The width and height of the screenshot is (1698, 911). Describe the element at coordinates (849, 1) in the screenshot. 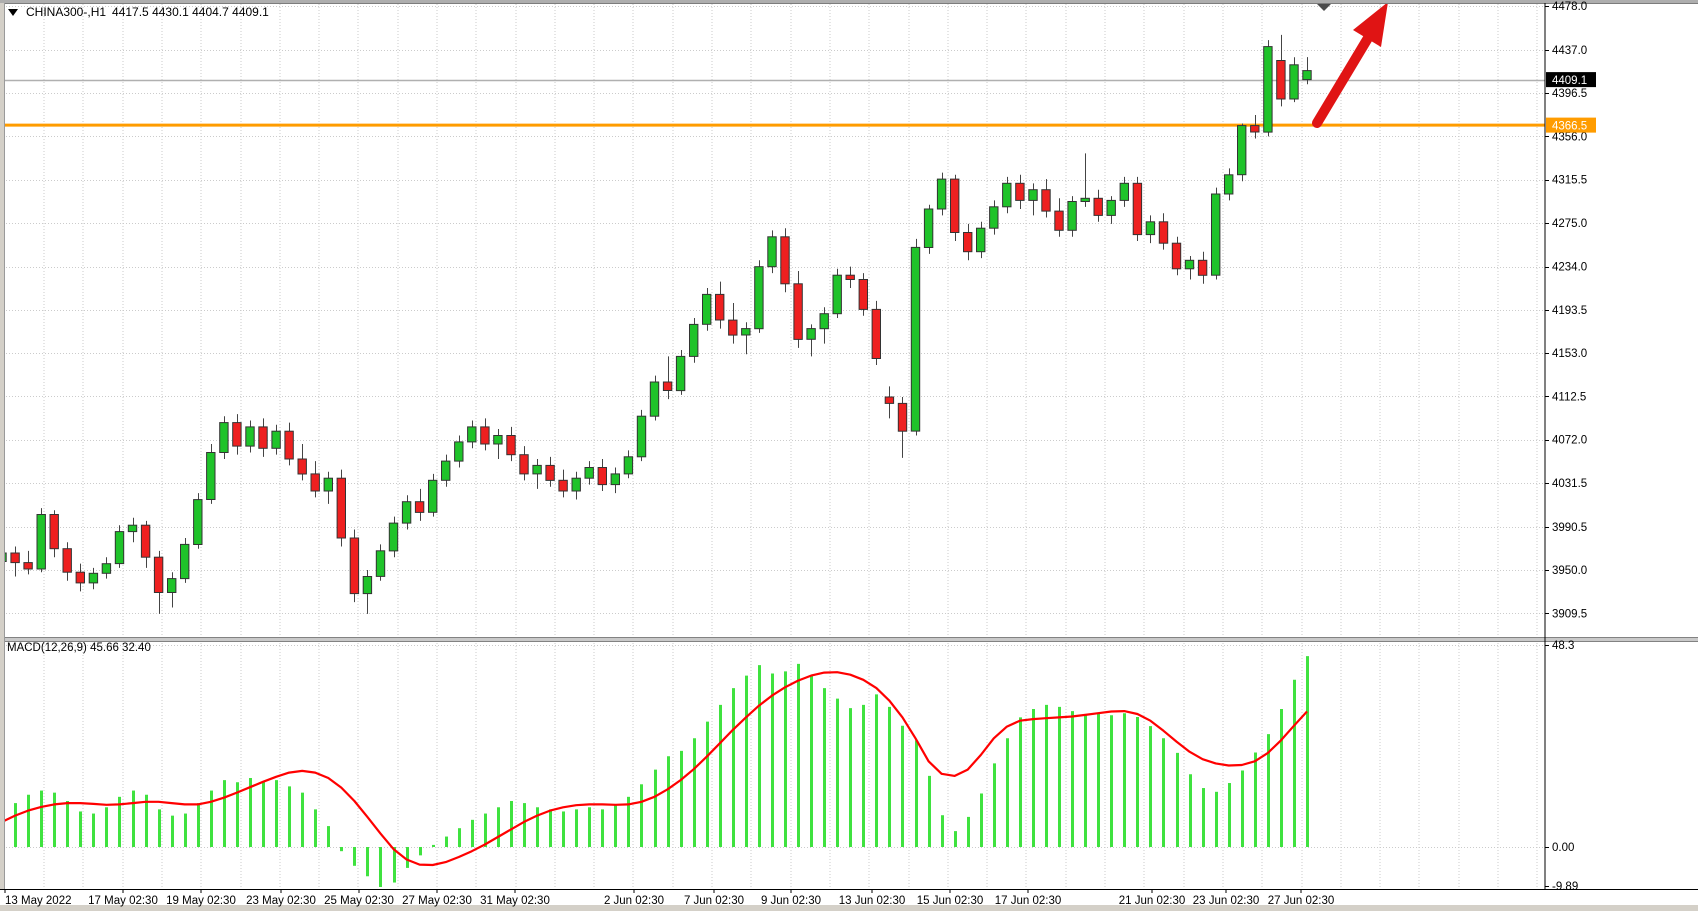

I see `top-border` at that location.